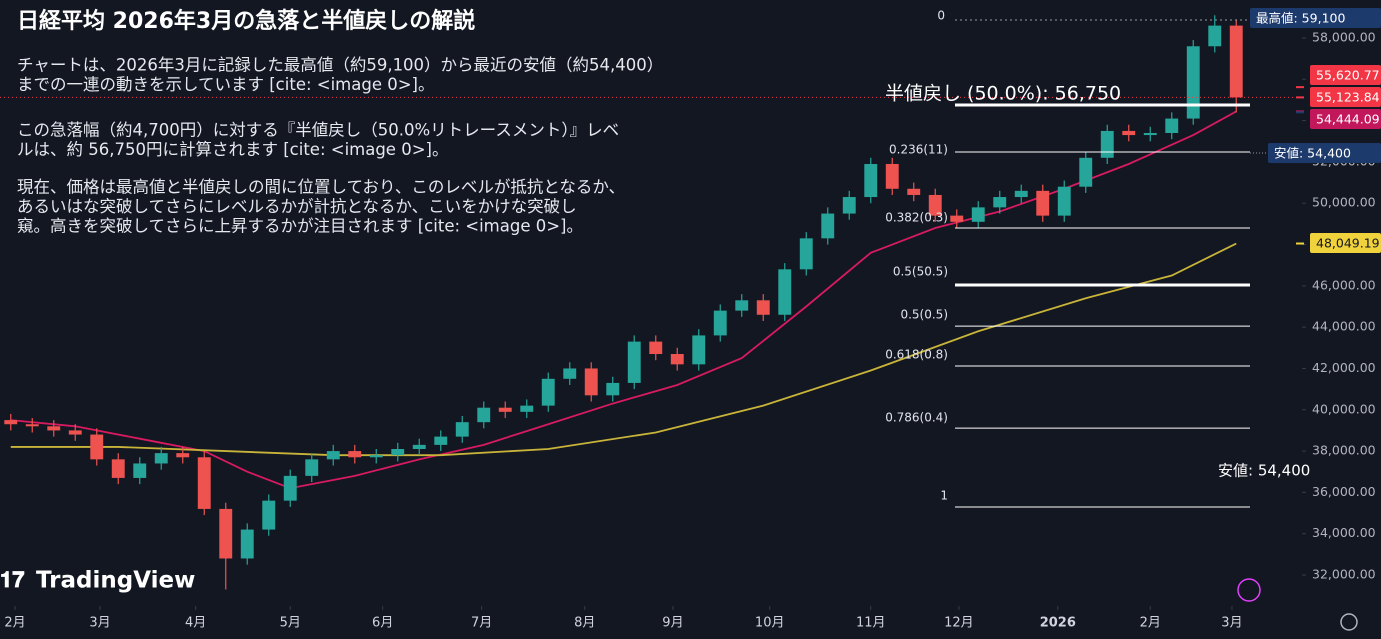 This screenshot has height=639, width=1381. What do you see at coordinates (916, 218) in the screenshot?
I see `fib-label: 0.382(0.3)` at bounding box center [916, 218].